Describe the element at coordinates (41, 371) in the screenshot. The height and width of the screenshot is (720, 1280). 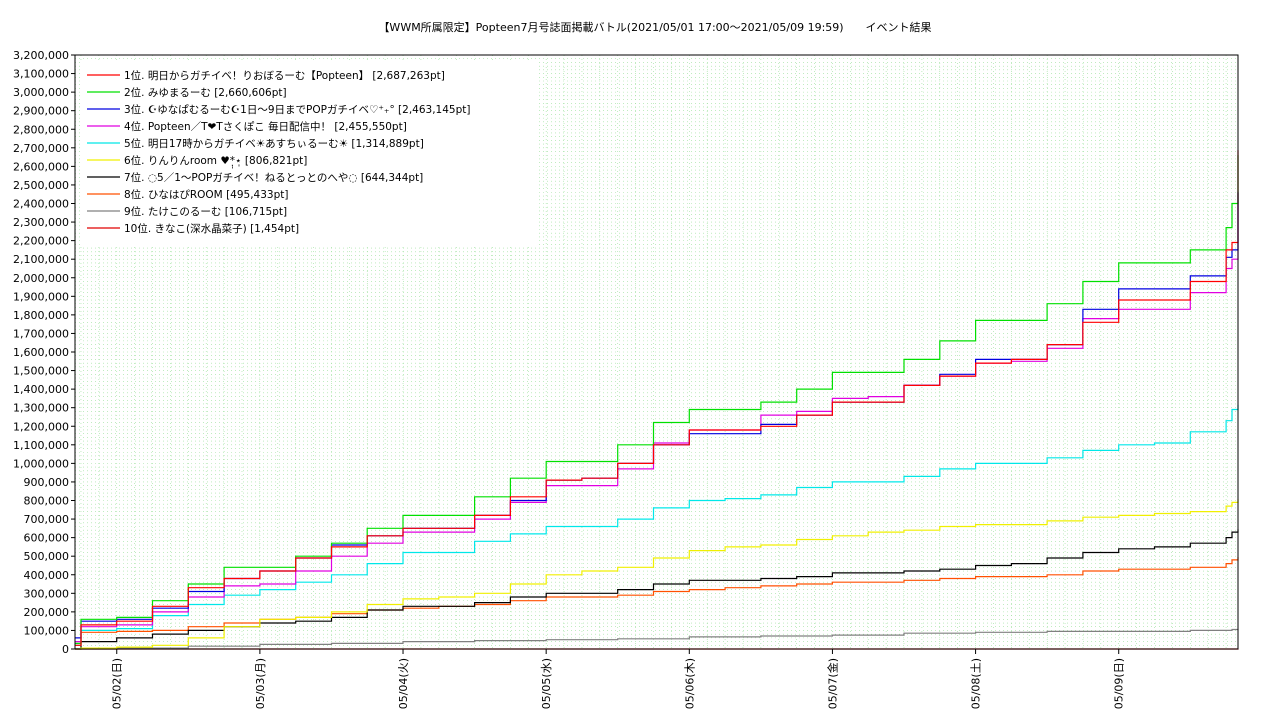
I see `y-tick-label: 1,500,000` at that location.